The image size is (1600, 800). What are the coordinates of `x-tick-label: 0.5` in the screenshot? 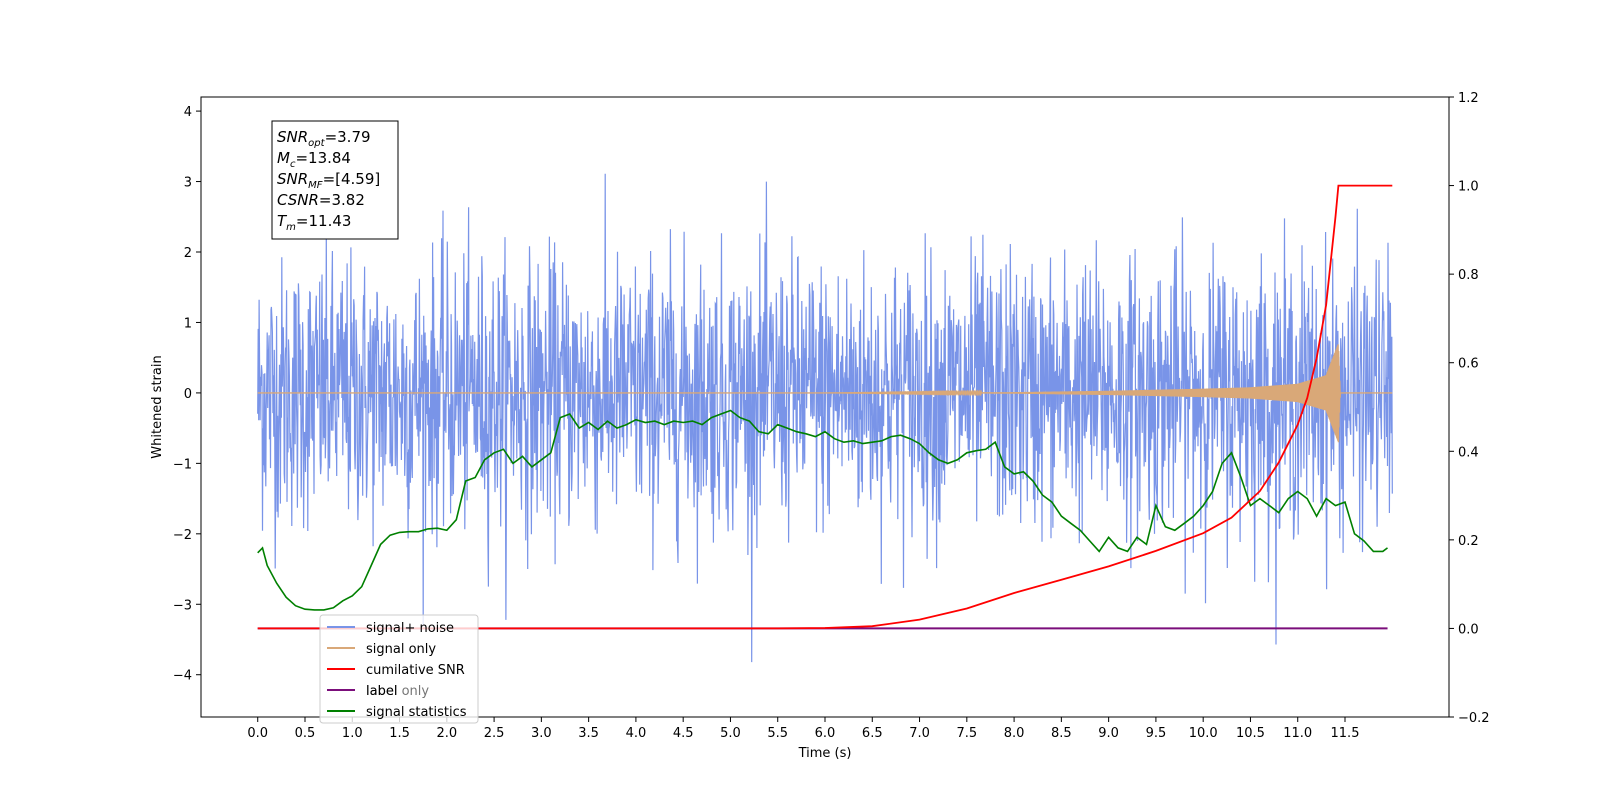 It's located at (305, 733).